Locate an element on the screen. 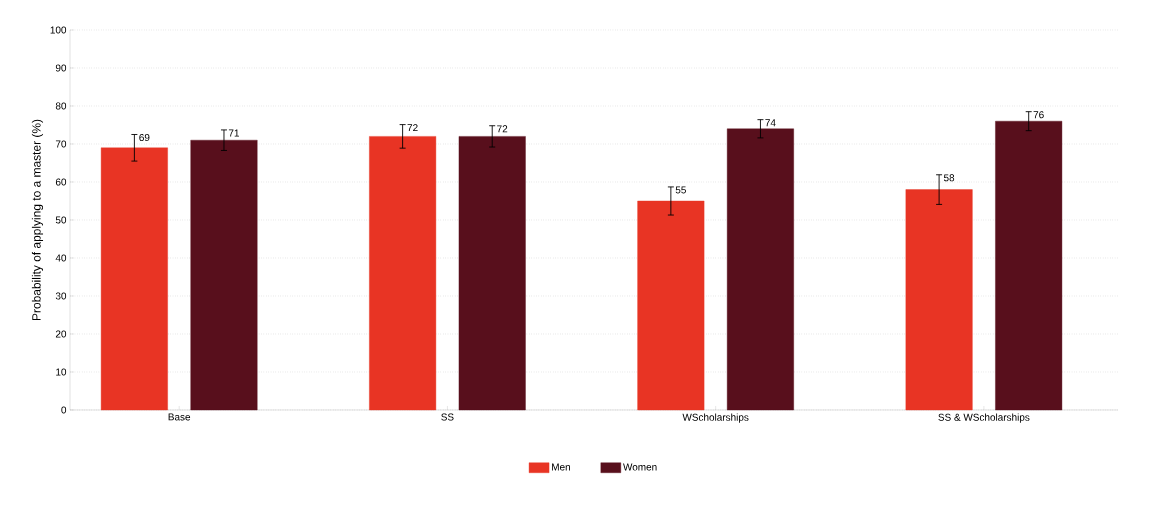 The height and width of the screenshot is (508, 1168). legend-label: Men is located at coordinates (561, 467).